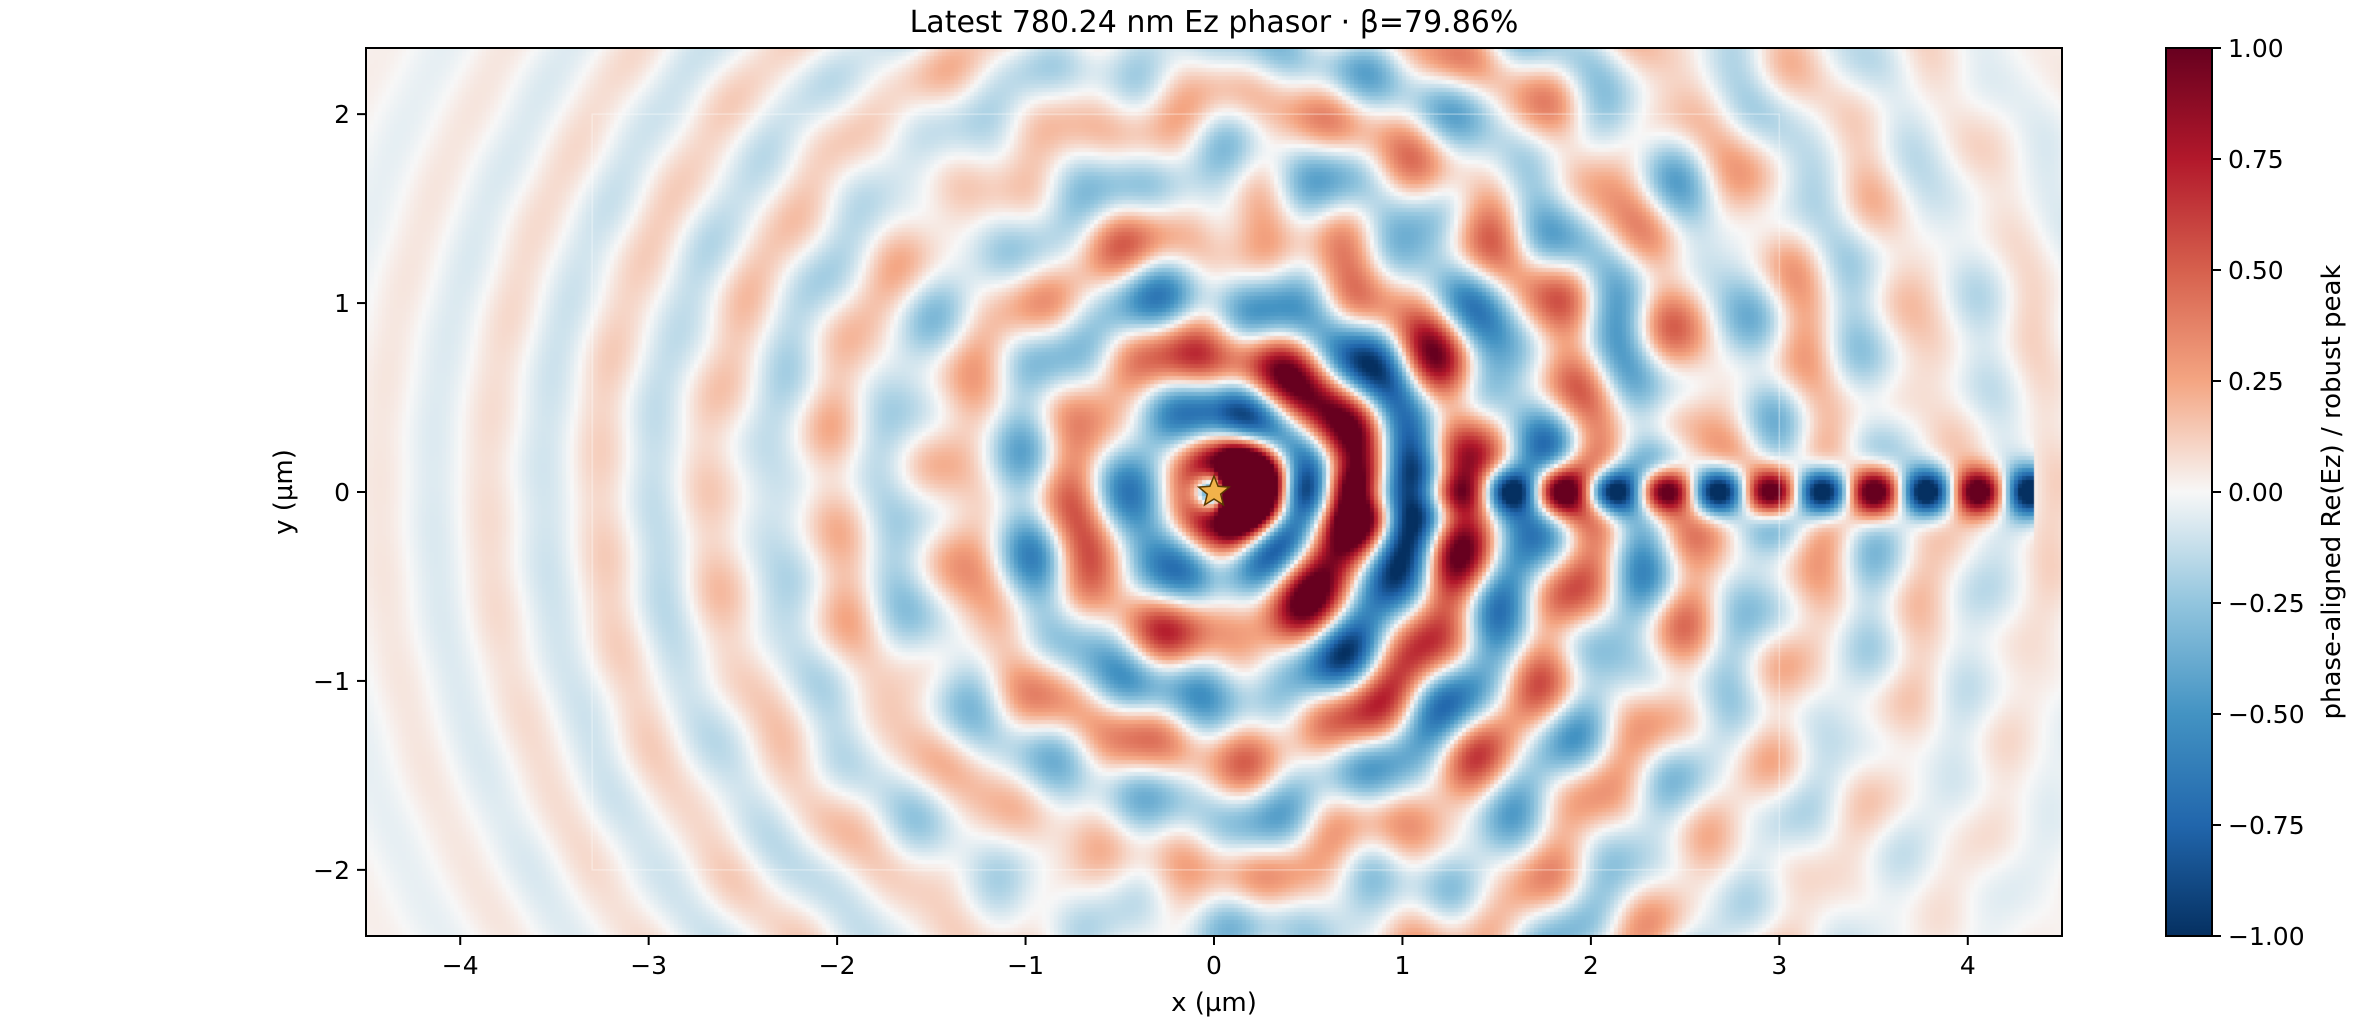 This screenshot has width=2356, height=1026. I want to click on x-tick-label: 4, so click(1968, 965).